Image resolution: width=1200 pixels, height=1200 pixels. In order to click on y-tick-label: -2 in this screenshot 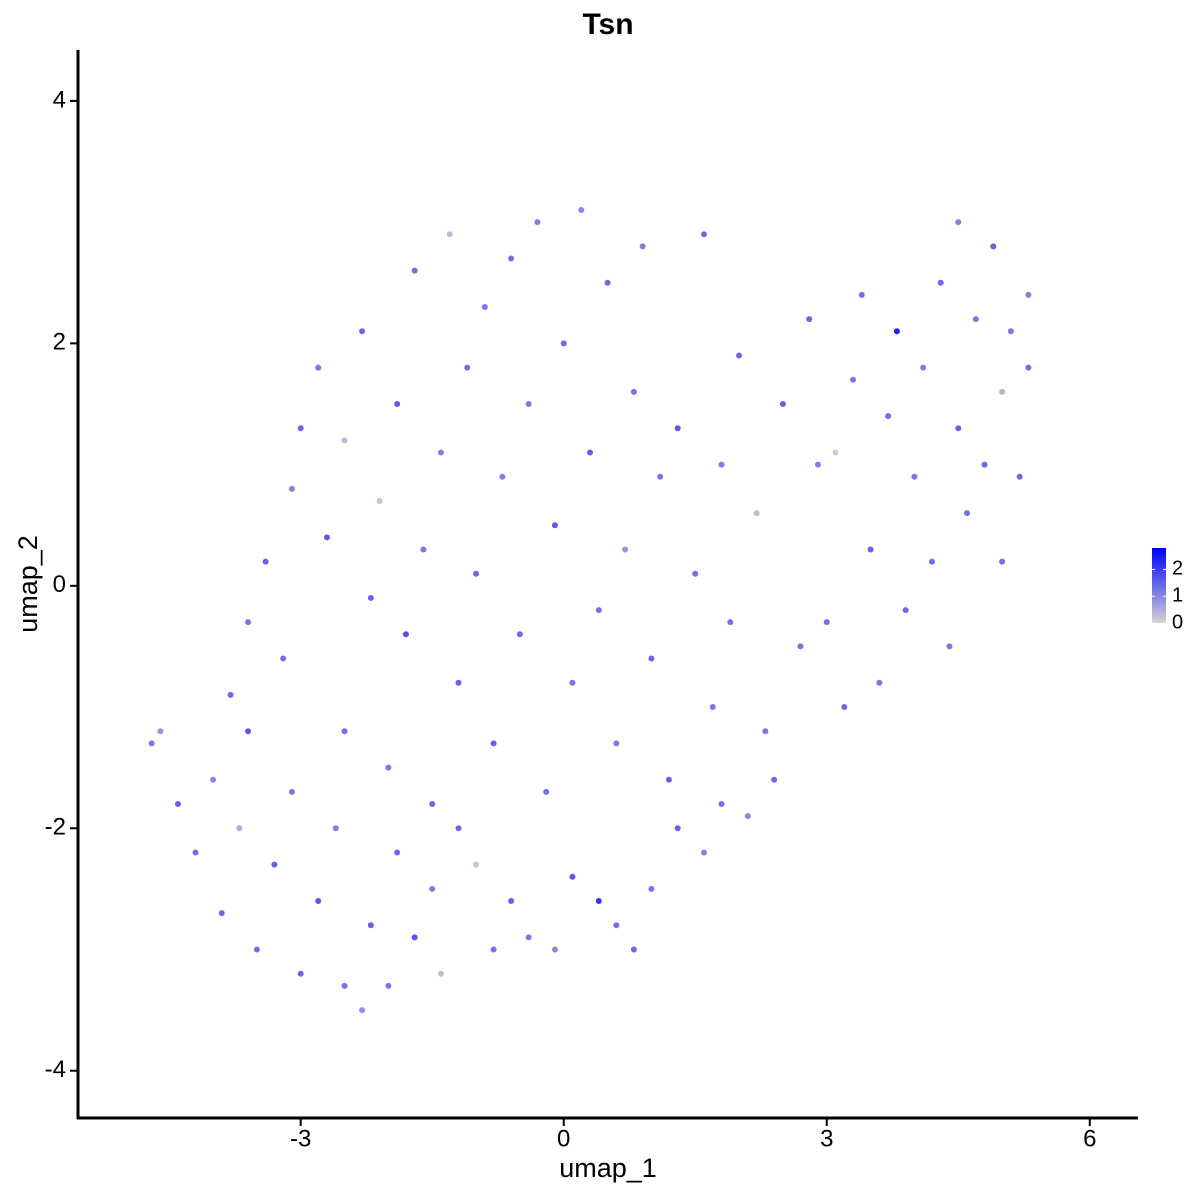, I will do `click(55, 827)`.